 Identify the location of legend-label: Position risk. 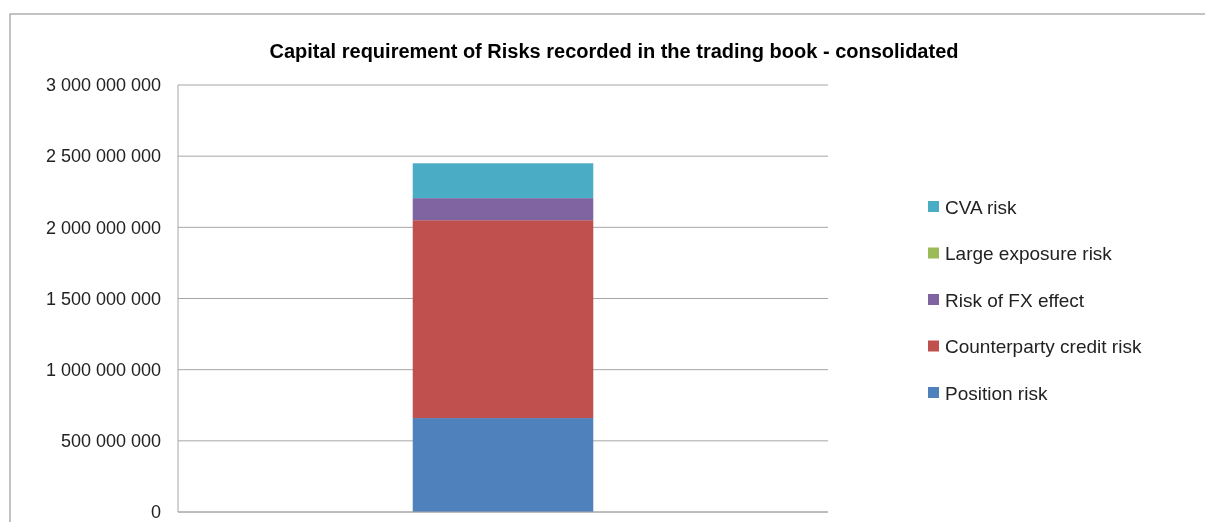
(996, 393).